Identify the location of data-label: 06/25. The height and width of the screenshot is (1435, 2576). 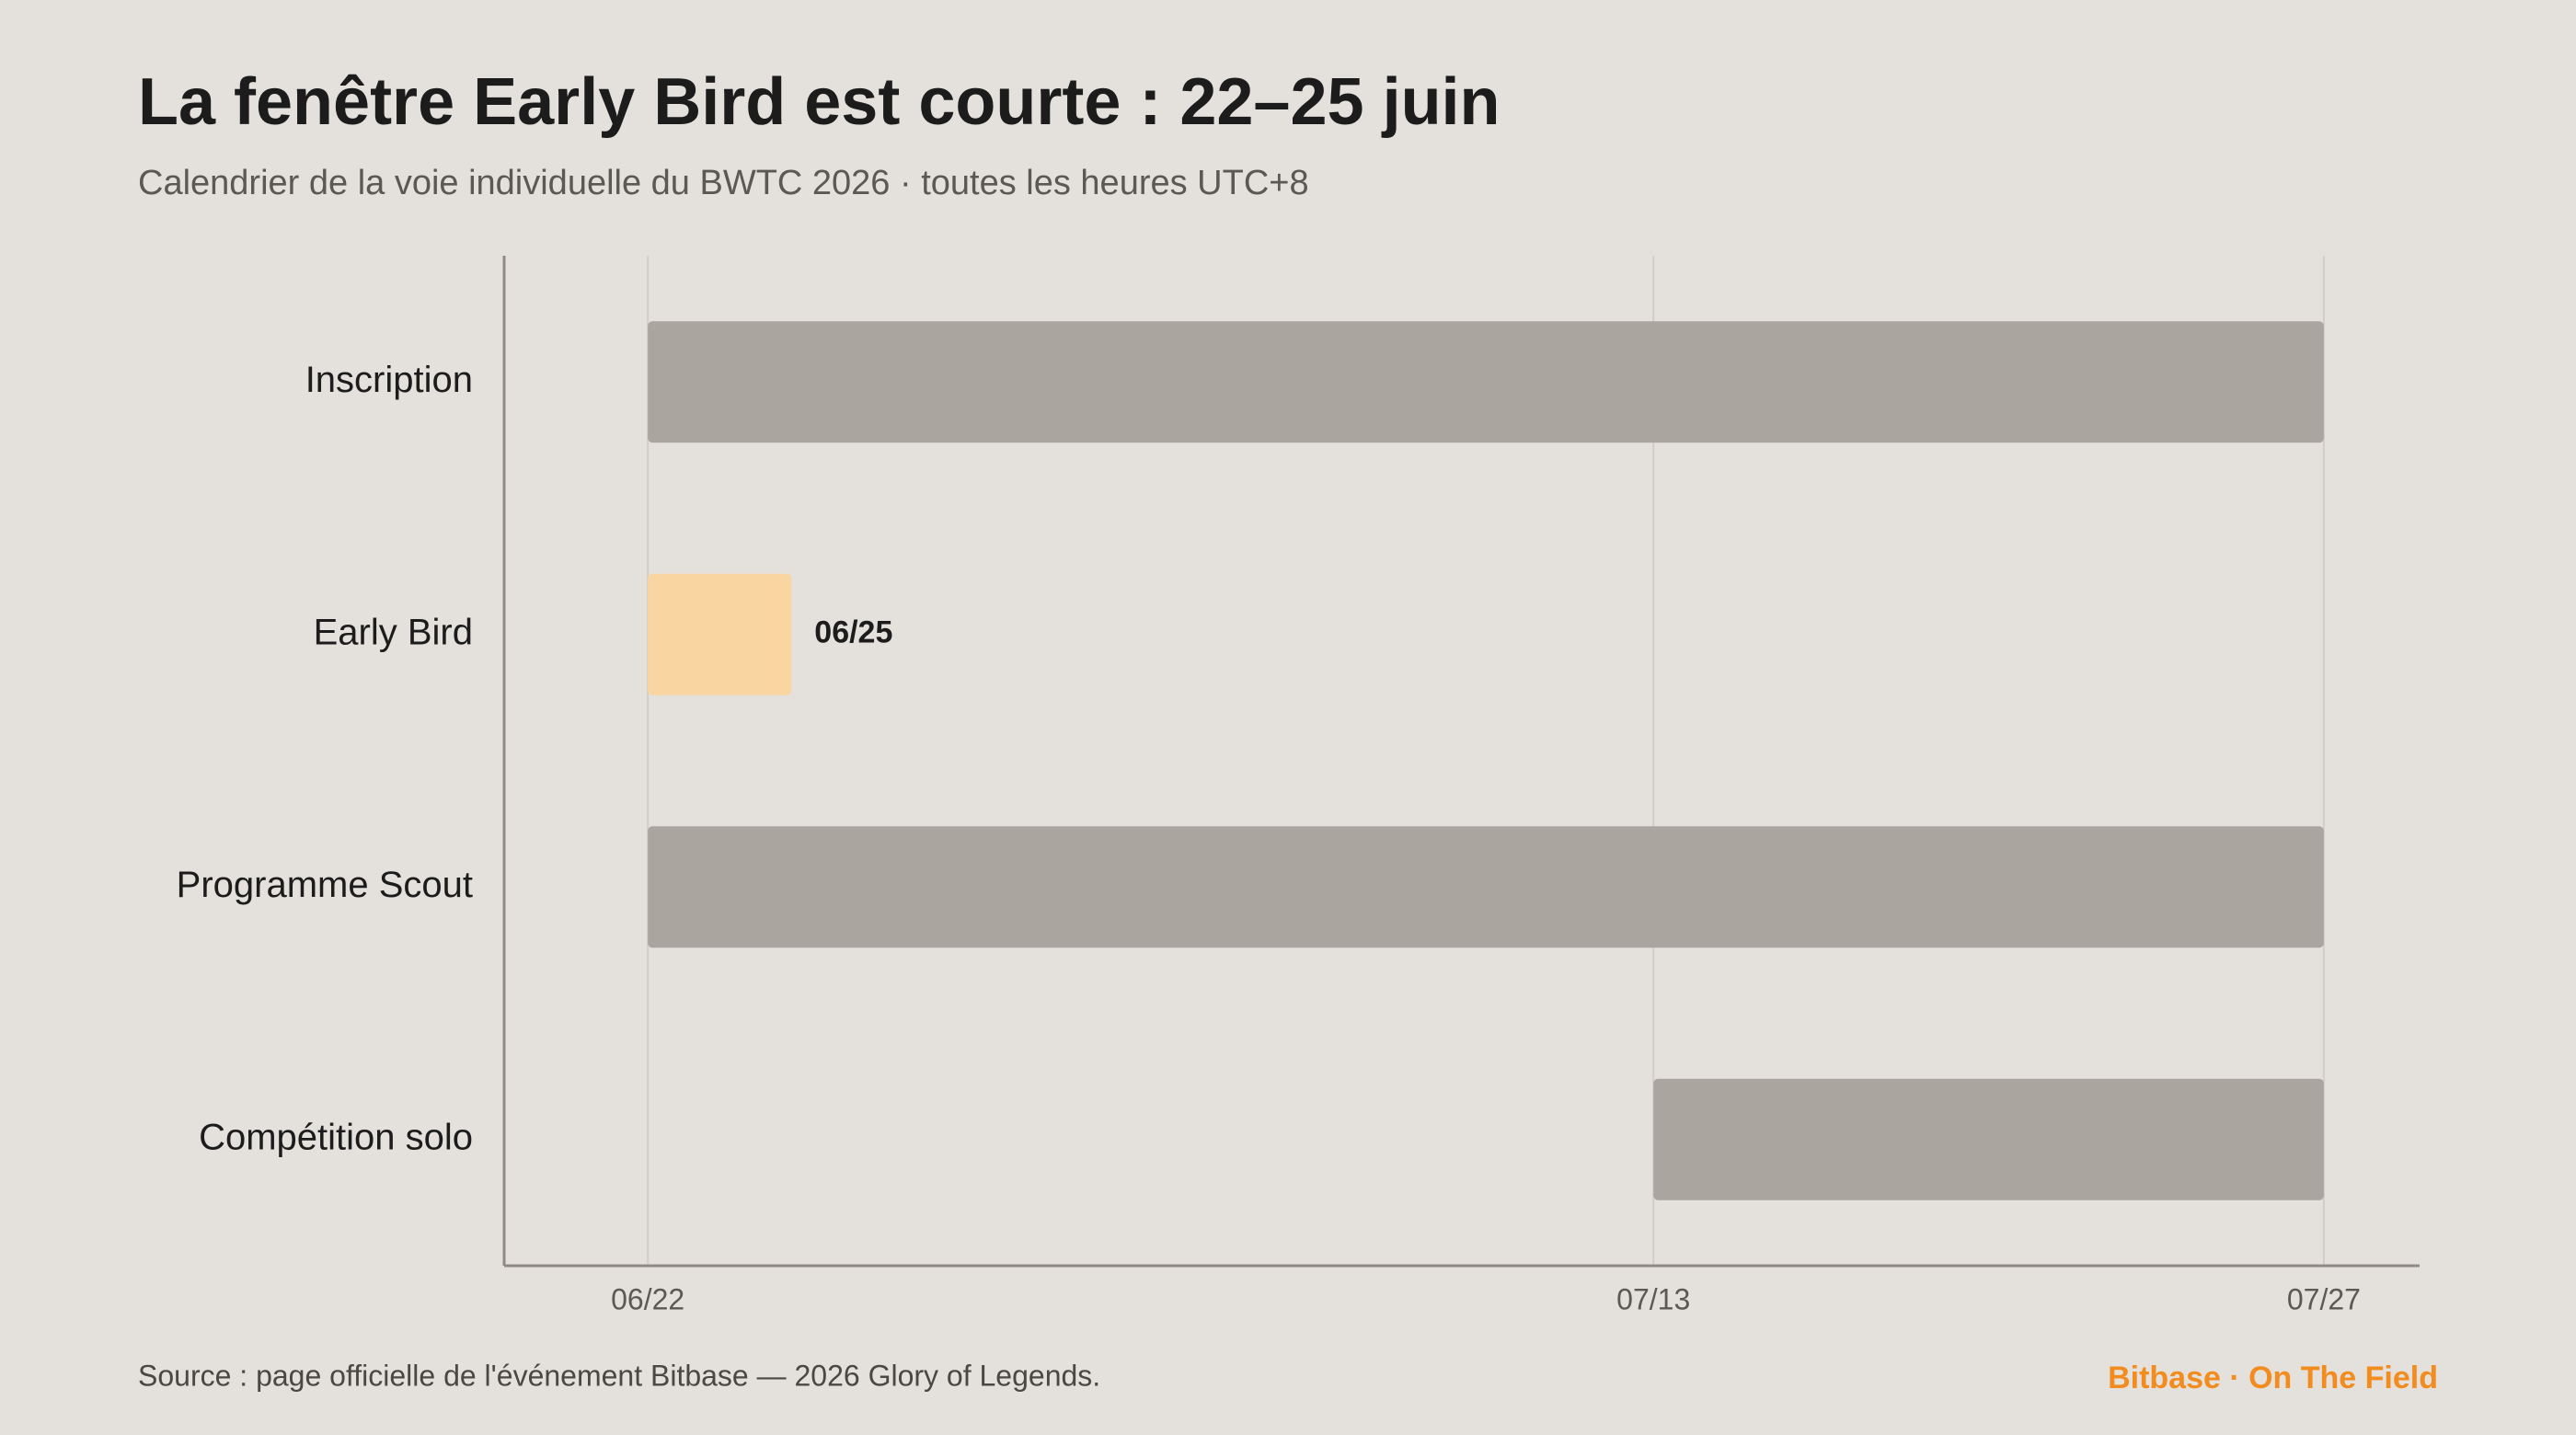
(853, 632).